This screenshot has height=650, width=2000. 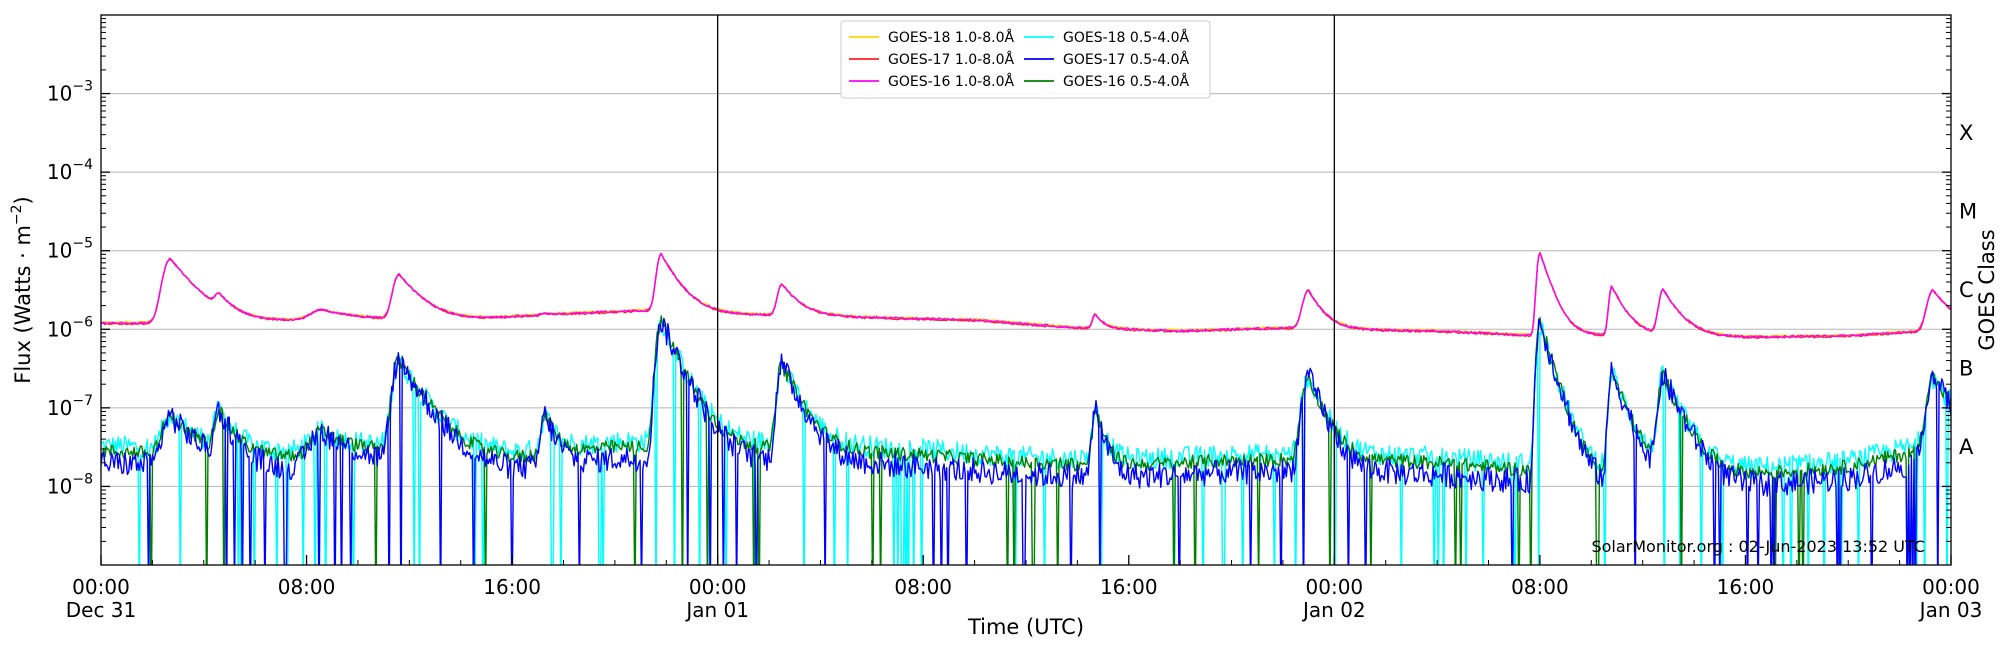 I want to click on series-line-goes-16-1-0-8-0-, so click(x=1026, y=295).